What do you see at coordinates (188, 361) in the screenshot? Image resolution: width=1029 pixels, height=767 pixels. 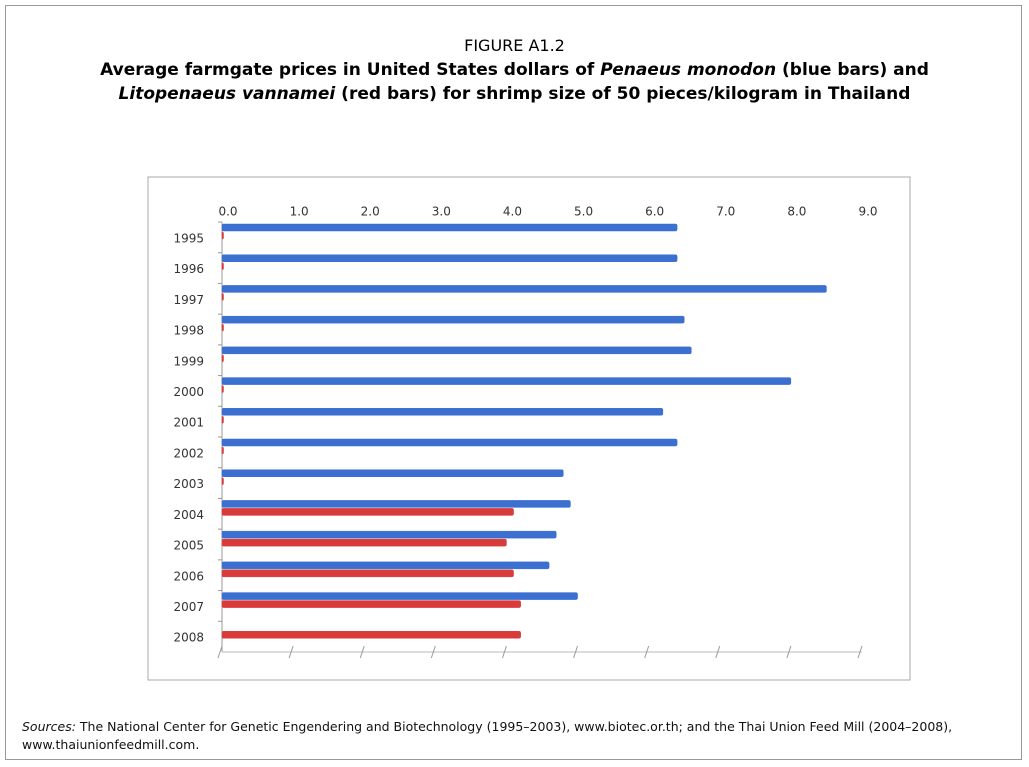 I see `y-tick-label: 1999` at bounding box center [188, 361].